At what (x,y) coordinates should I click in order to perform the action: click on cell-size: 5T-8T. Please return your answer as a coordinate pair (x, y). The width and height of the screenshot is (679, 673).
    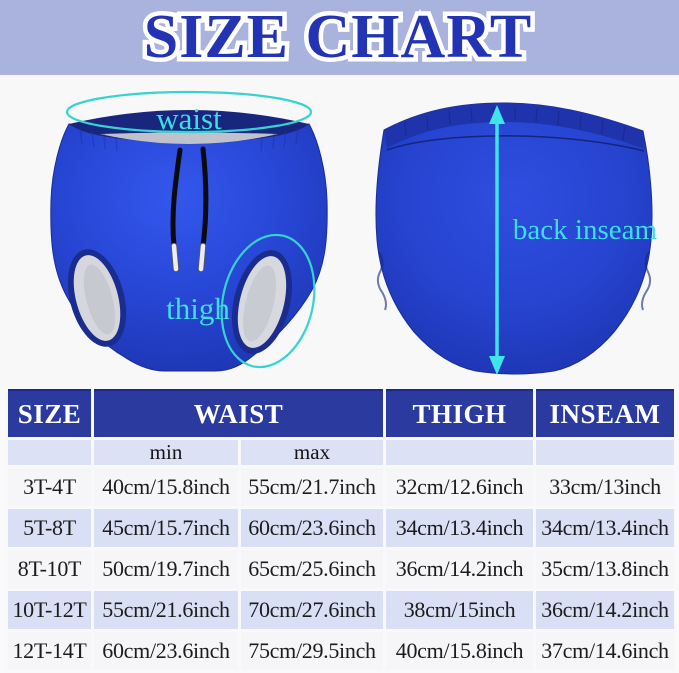
    Looking at the image, I should click on (49, 528).